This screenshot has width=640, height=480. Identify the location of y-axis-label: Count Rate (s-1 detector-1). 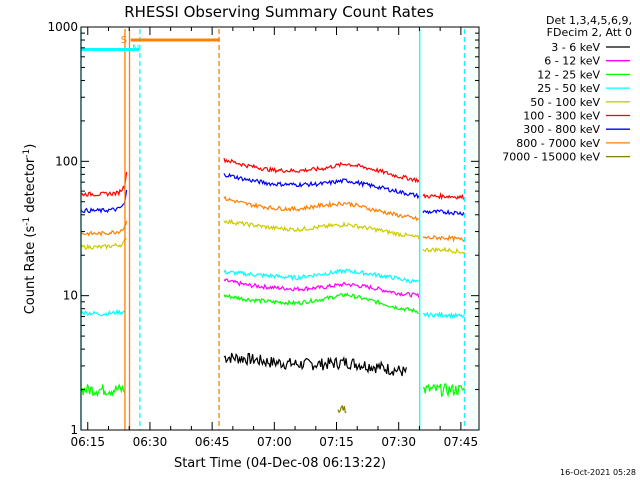
(30, 229).